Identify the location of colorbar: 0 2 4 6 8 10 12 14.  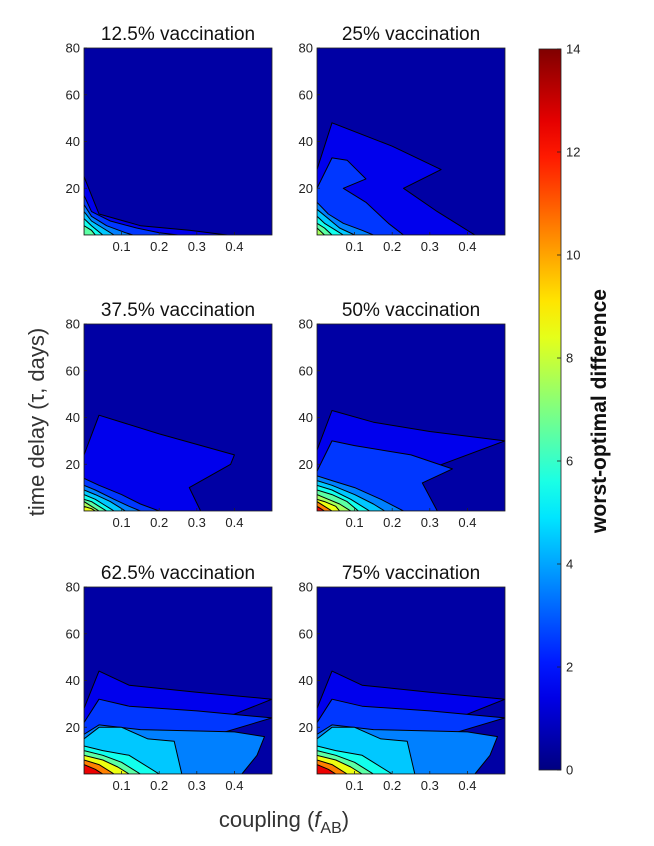
(559, 410).